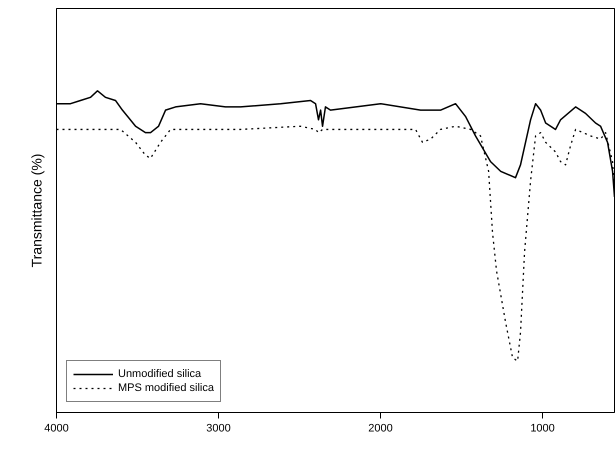 The height and width of the screenshot is (458, 616). I want to click on y-axis-title: Transmittance (%), so click(36, 211).